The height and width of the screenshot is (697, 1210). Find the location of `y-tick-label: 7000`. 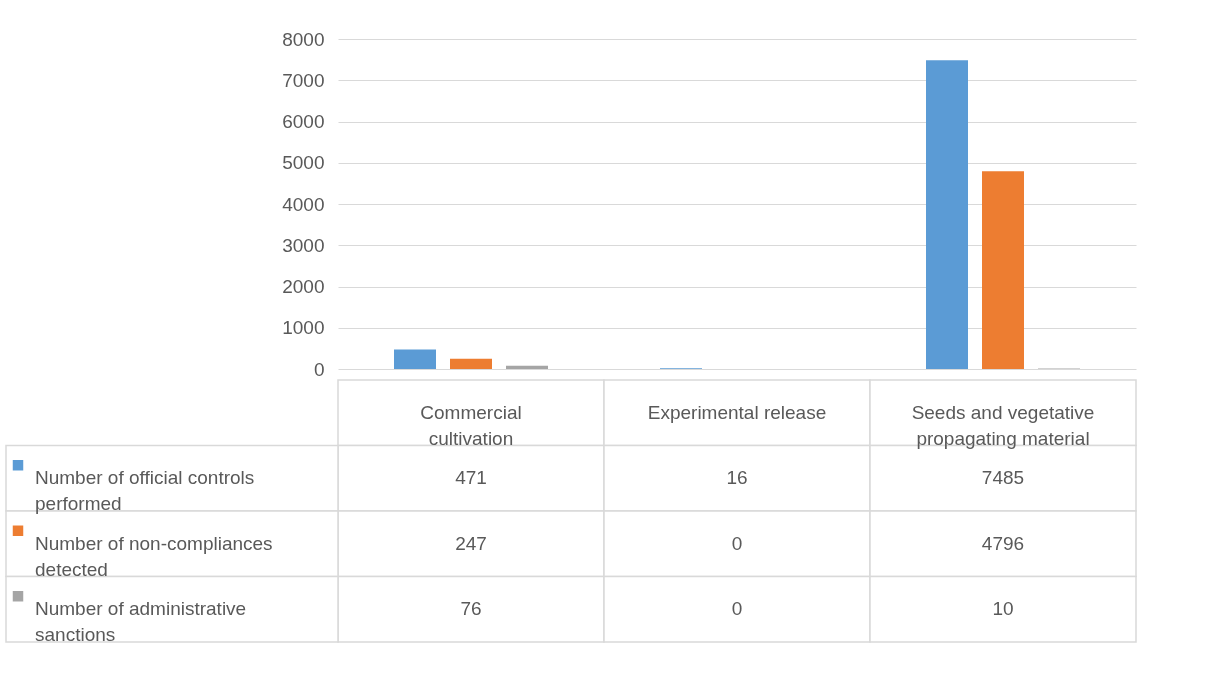

y-tick-label: 7000 is located at coordinates (303, 80).